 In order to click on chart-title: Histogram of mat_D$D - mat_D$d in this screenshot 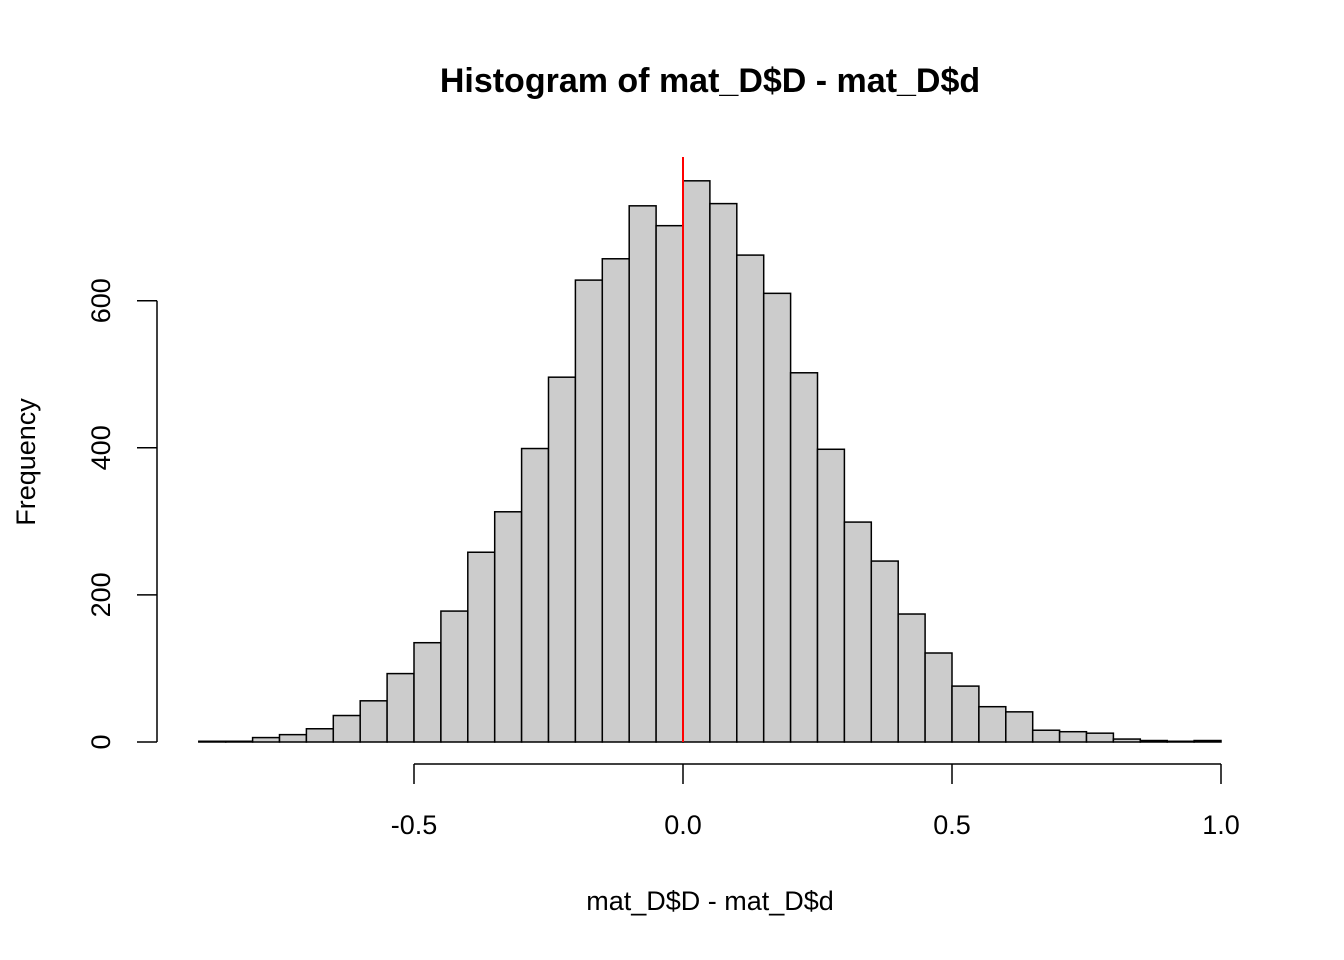, I will do `click(710, 81)`.